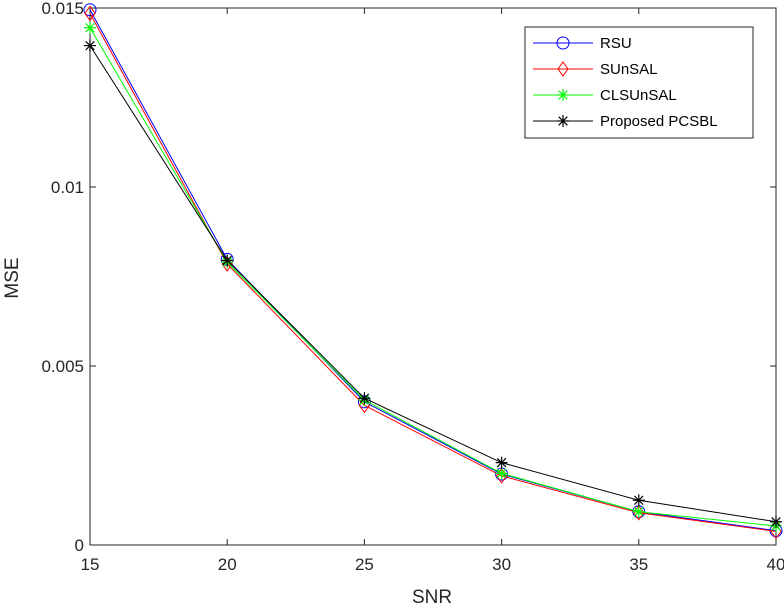 The height and width of the screenshot is (608, 784). What do you see at coordinates (12, 277) in the screenshot?
I see `y-axis-label: MSE` at bounding box center [12, 277].